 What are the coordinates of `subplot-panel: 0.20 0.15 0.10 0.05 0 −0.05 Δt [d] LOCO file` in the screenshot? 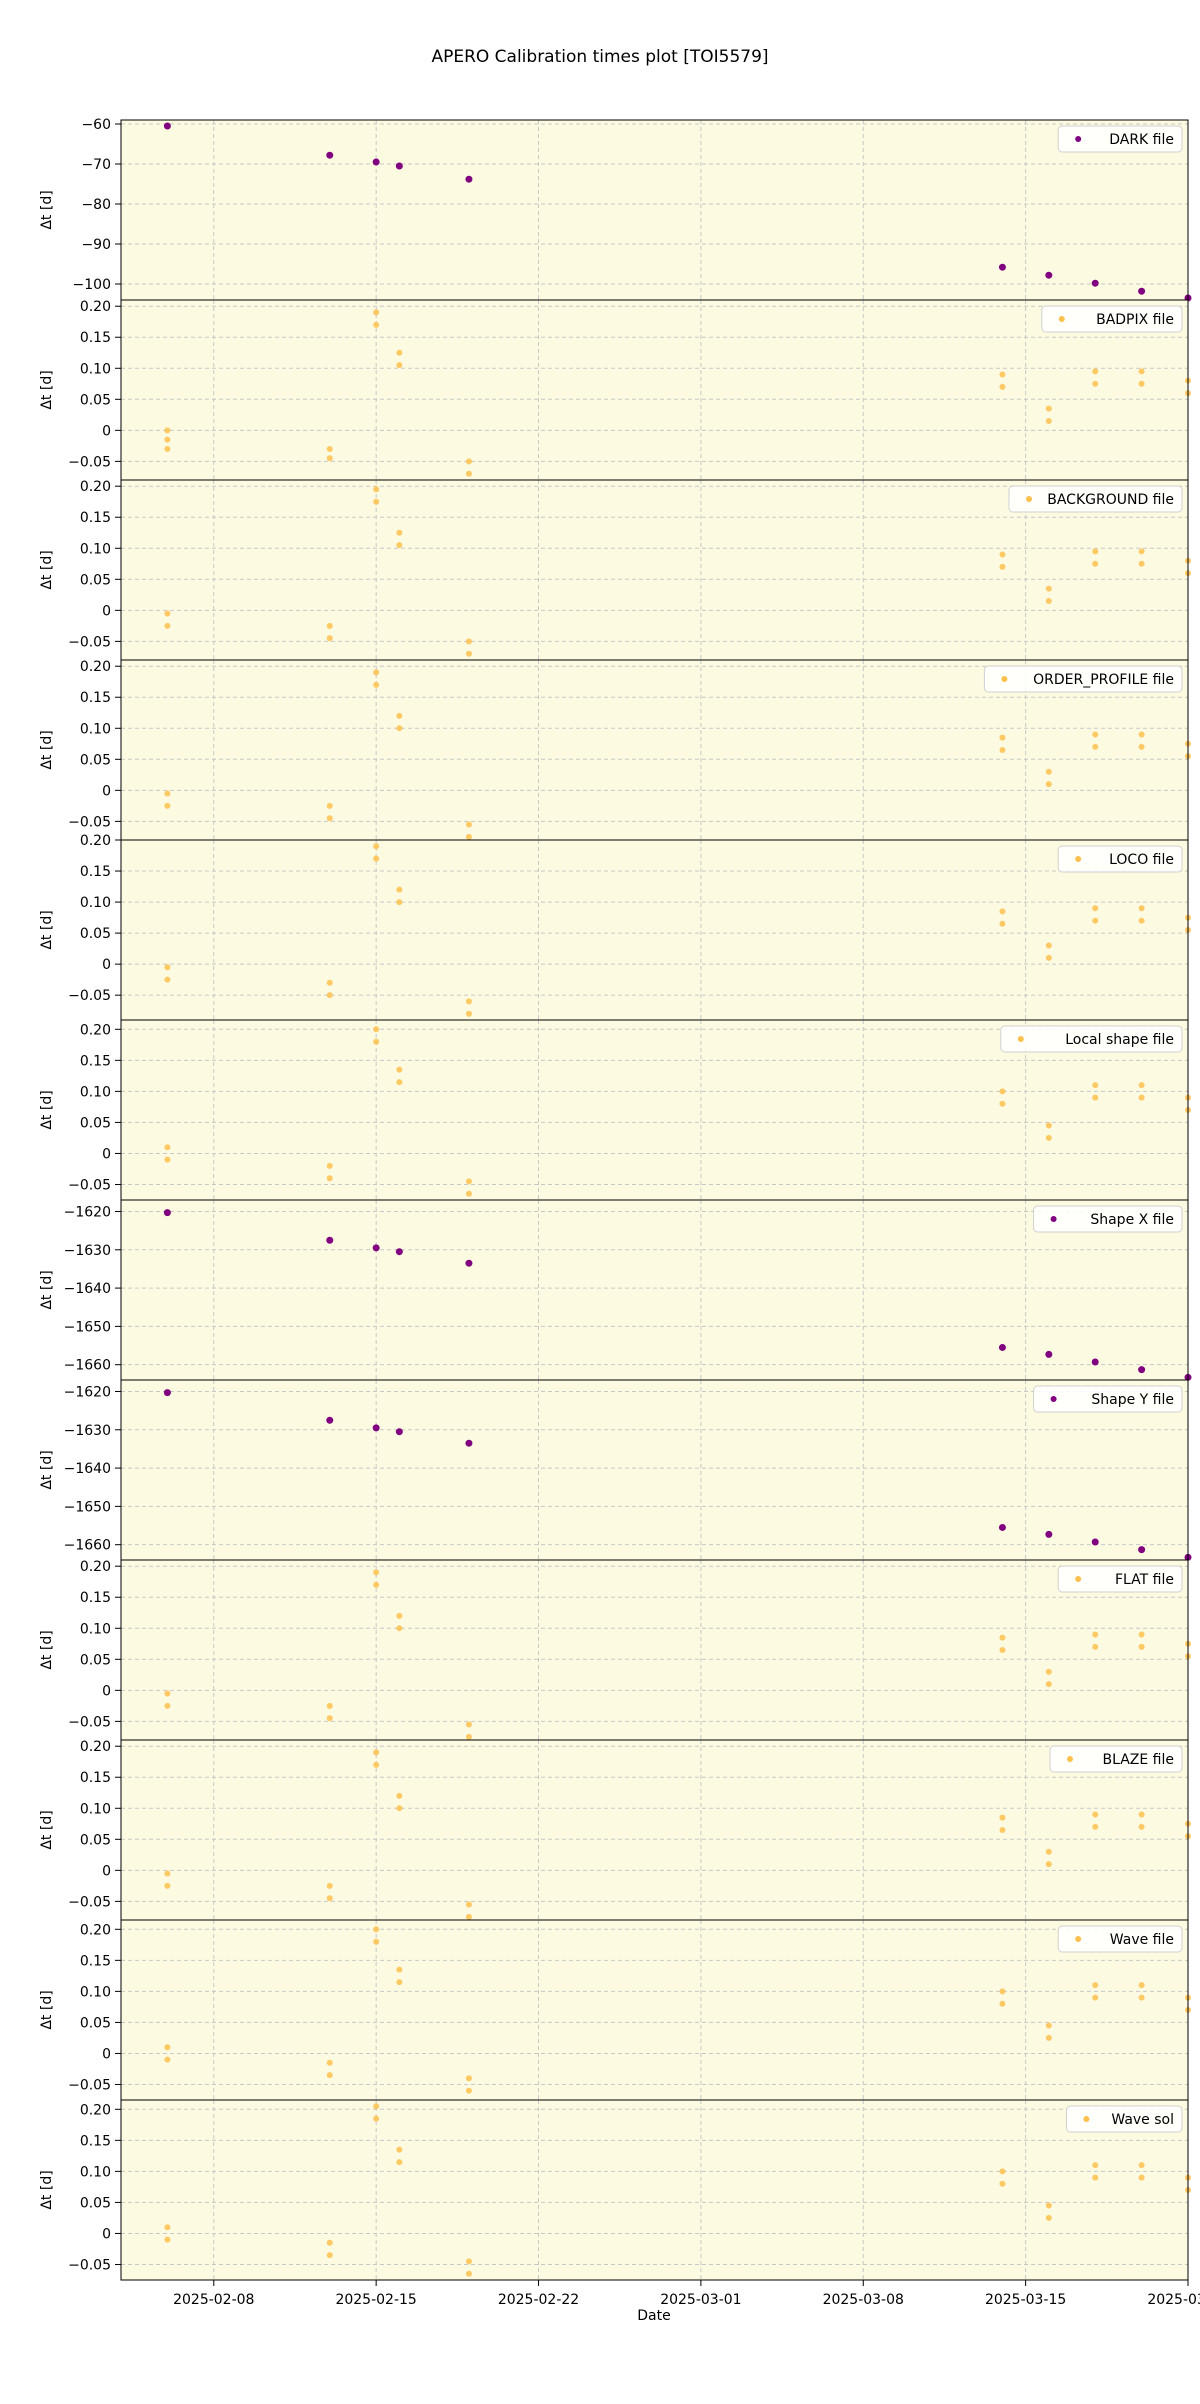 It's located at (615, 927).